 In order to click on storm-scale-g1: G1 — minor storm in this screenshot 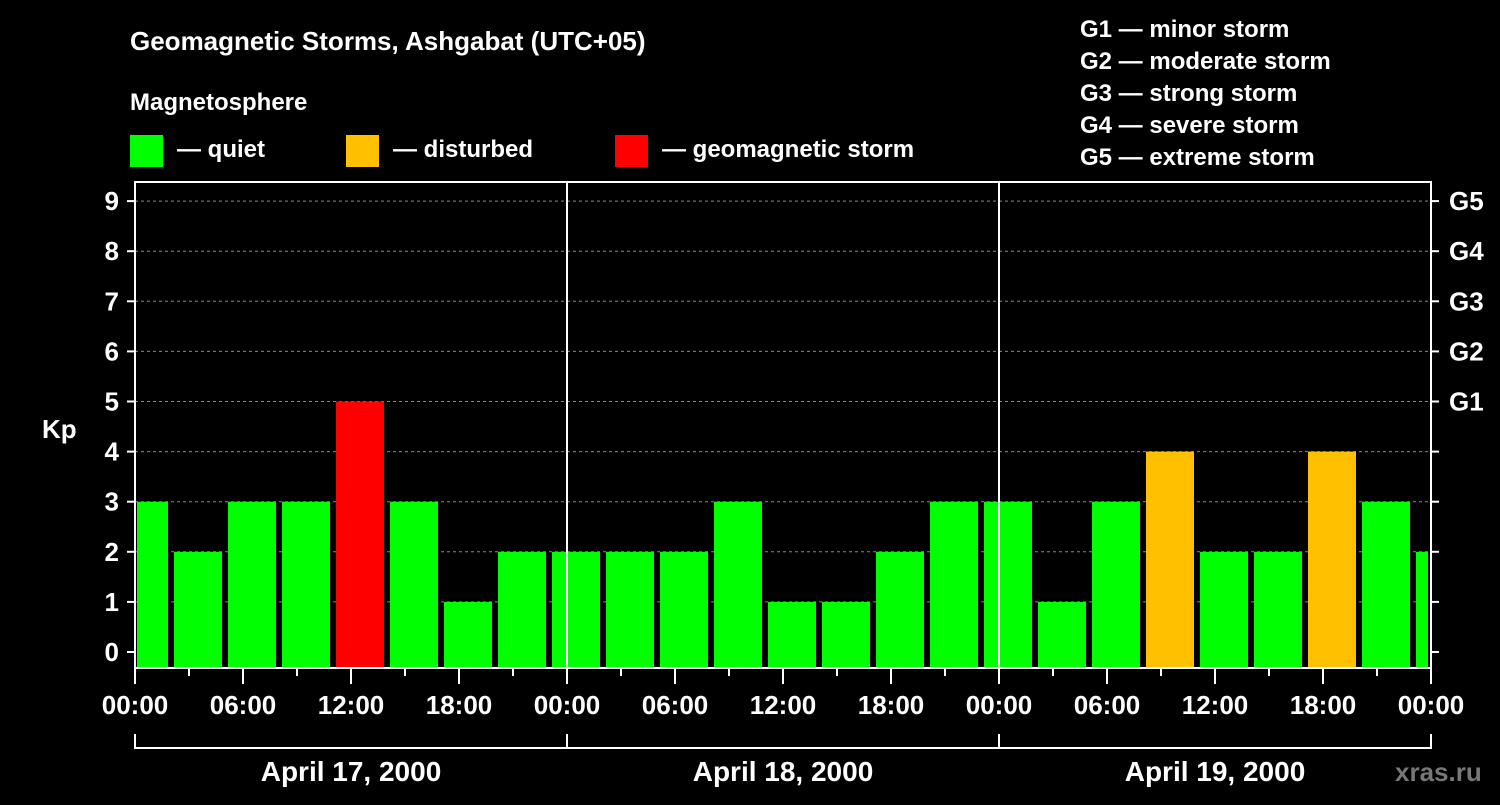, I will do `click(1184, 29)`.